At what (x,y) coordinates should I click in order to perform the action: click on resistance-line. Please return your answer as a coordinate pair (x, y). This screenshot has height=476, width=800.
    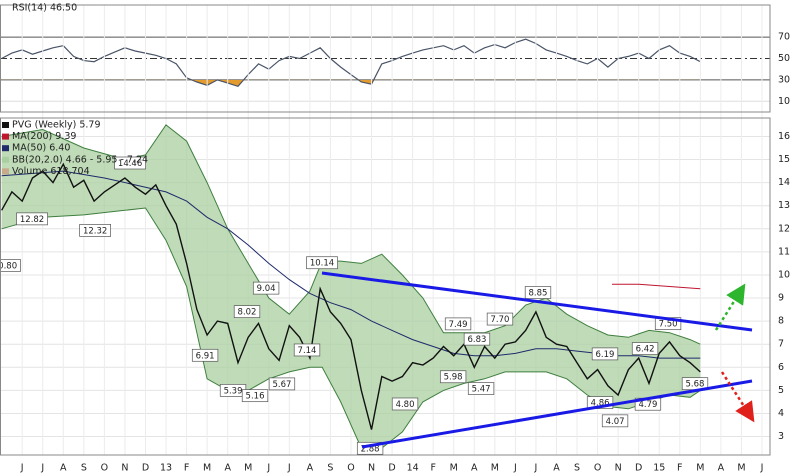
    Looking at the image, I should click on (537, 301).